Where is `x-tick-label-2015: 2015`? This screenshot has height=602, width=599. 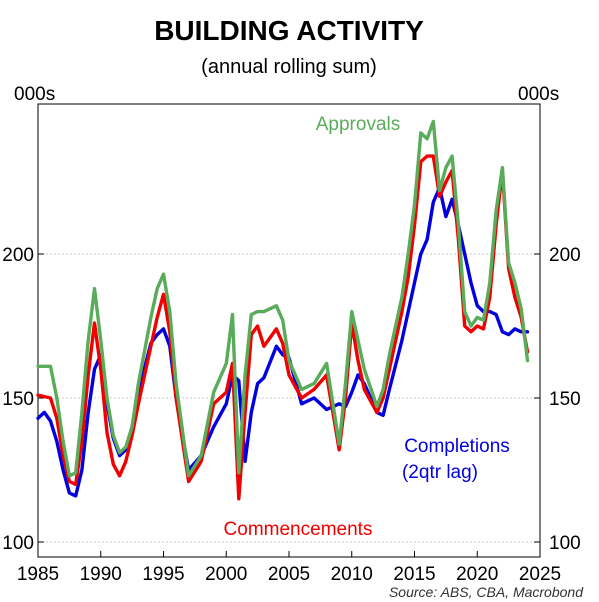
x-tick-label-2015: 2015 is located at coordinates (414, 574).